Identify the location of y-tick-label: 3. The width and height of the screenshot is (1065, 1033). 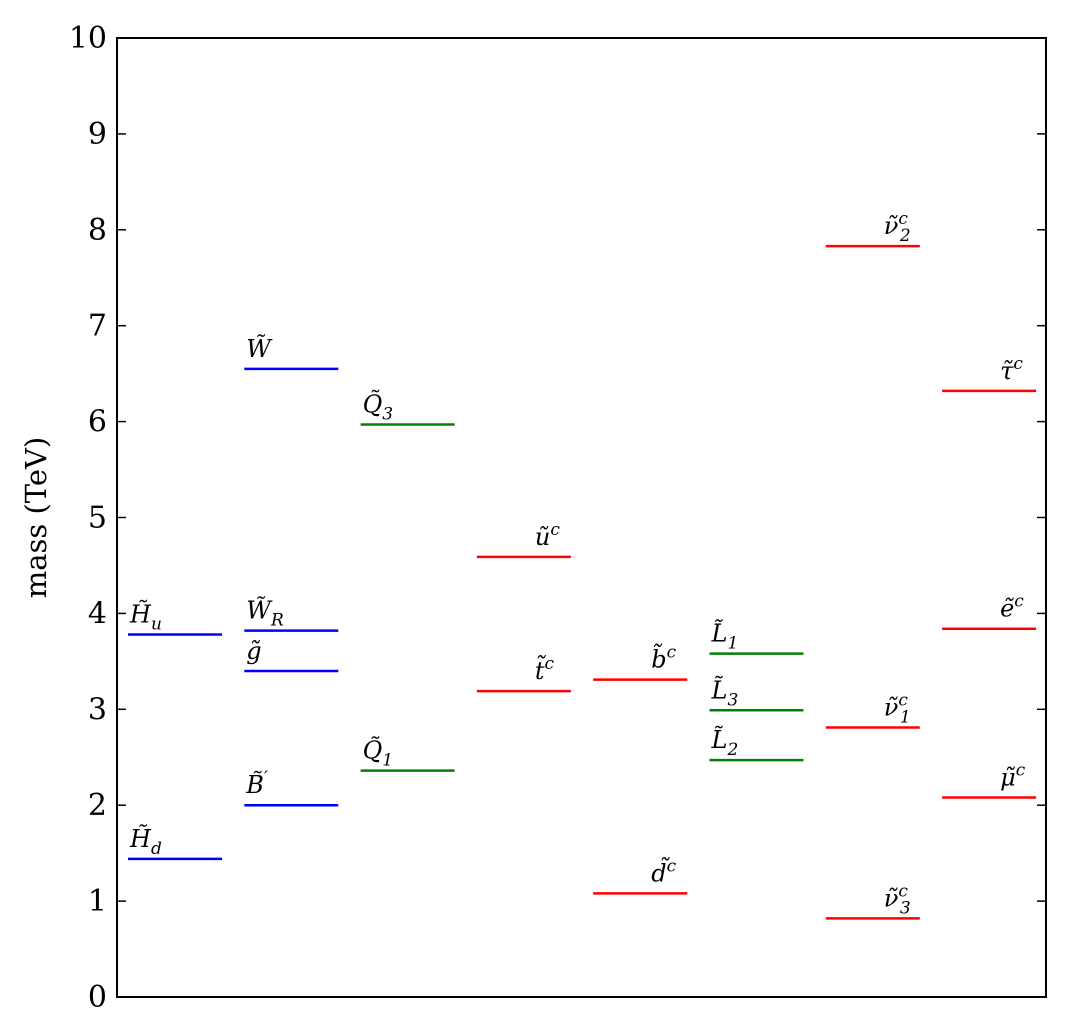
(97, 709).